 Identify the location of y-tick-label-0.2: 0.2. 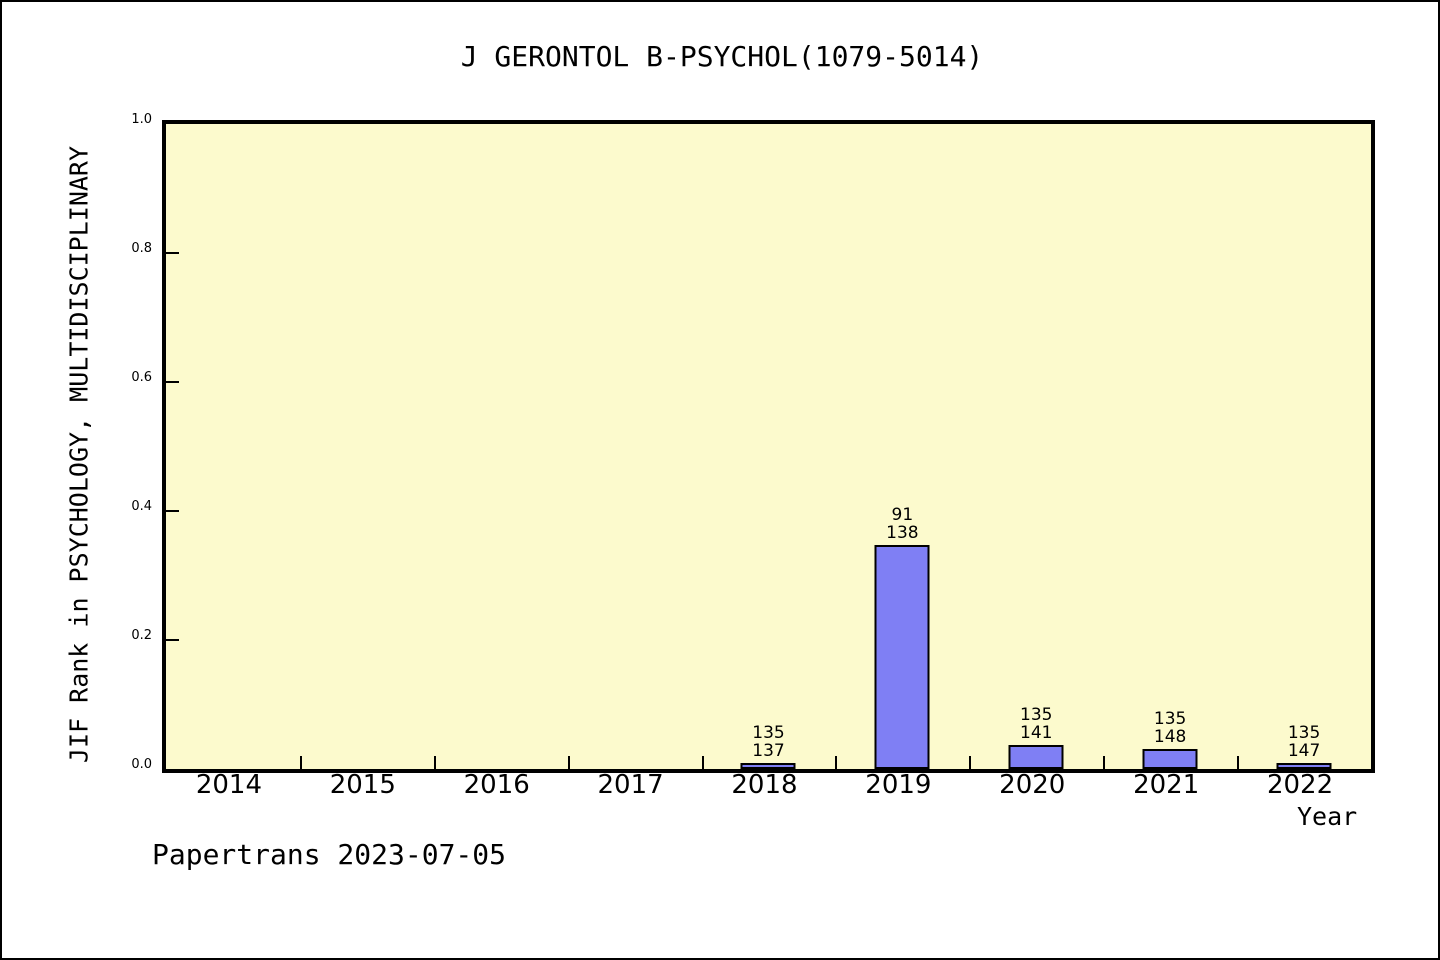
(141, 635).